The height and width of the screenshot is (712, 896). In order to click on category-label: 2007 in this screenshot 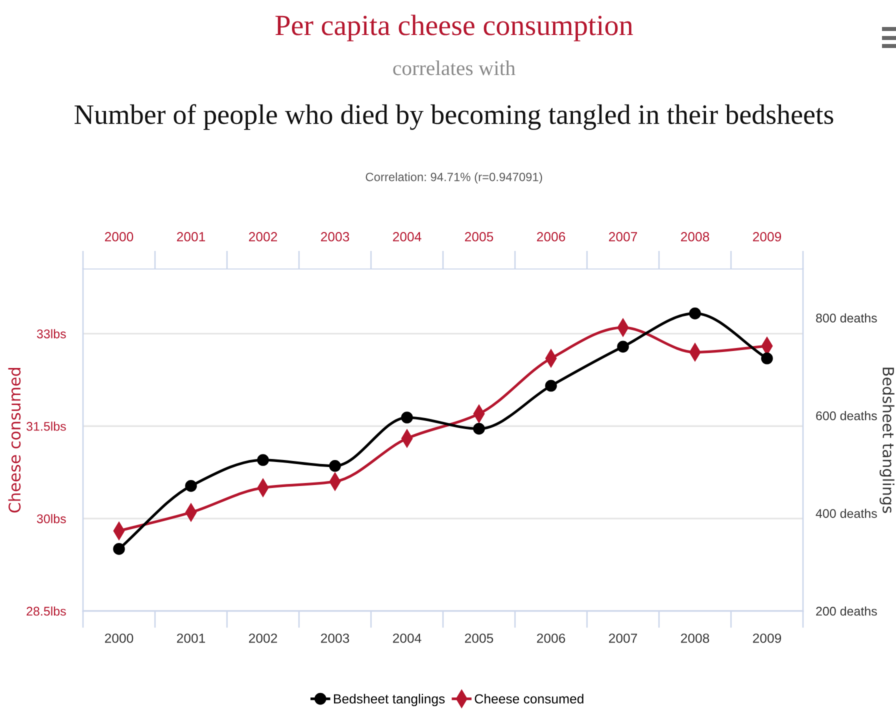, I will do `click(623, 237)`.